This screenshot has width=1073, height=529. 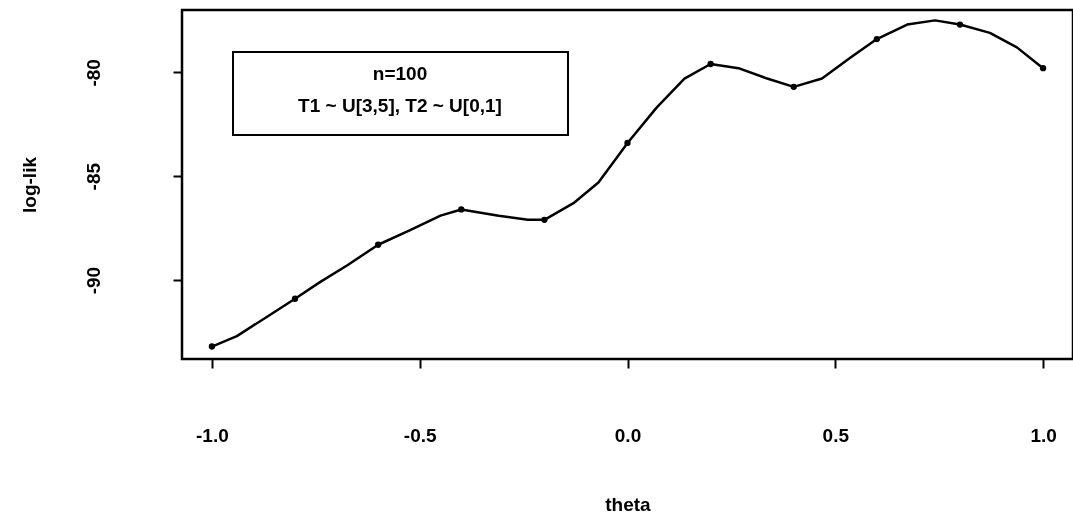 I want to click on y-axis-title: log-lik, so click(x=29, y=184).